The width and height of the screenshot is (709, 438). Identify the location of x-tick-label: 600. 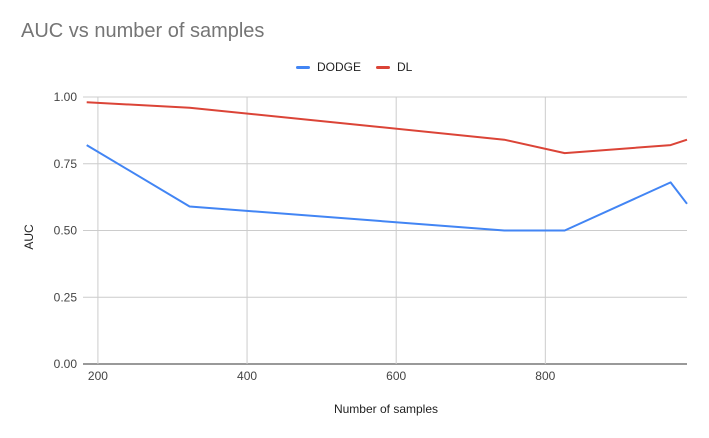
(396, 376).